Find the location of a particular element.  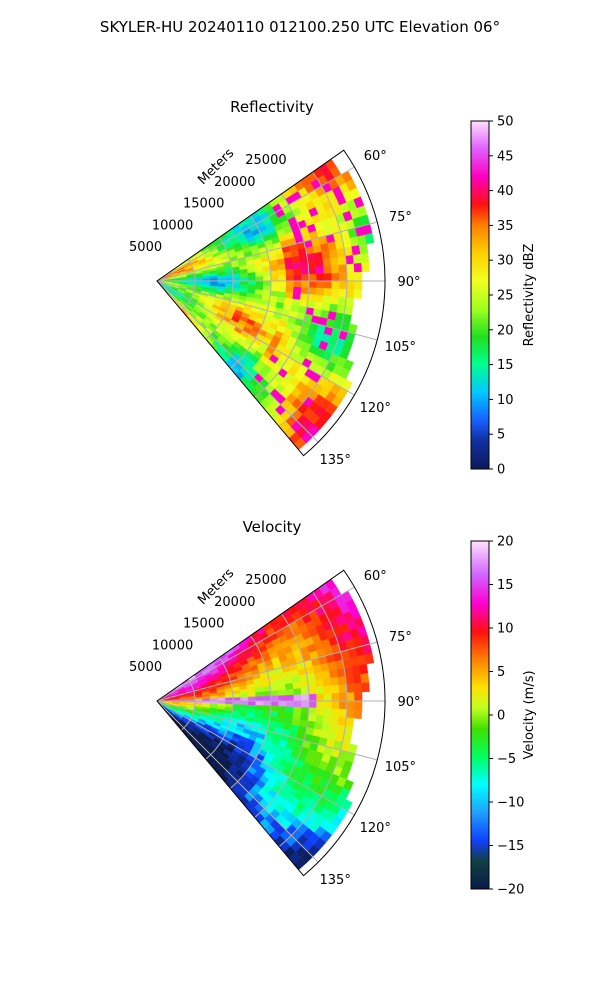

azimuth-tick-label: 75° is located at coordinates (400, 637).